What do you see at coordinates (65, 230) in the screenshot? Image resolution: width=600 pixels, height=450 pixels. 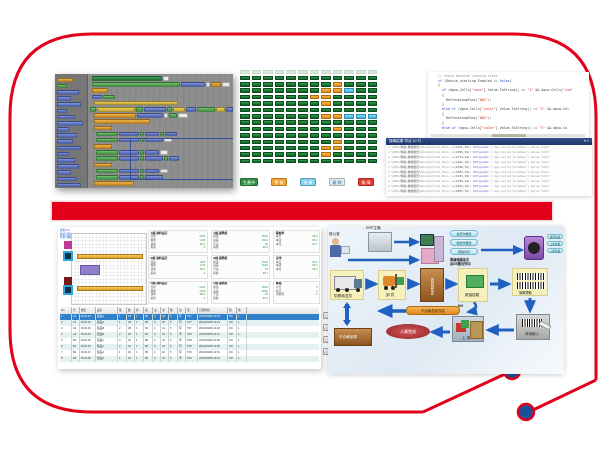 I see `monitor-info: 線別:A1` at bounding box center [65, 230].